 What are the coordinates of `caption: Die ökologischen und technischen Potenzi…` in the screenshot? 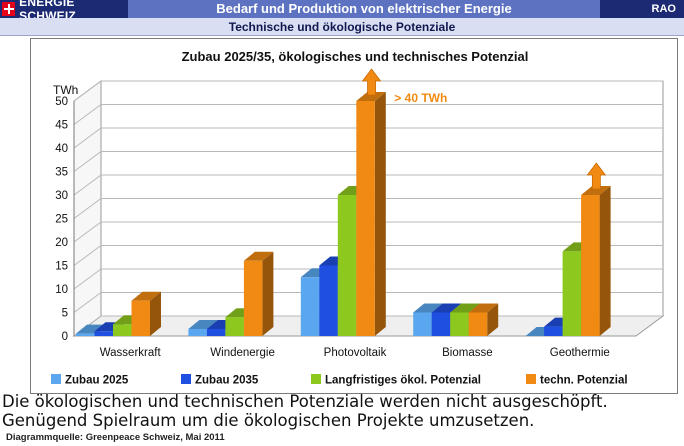 It's located at (342, 411).